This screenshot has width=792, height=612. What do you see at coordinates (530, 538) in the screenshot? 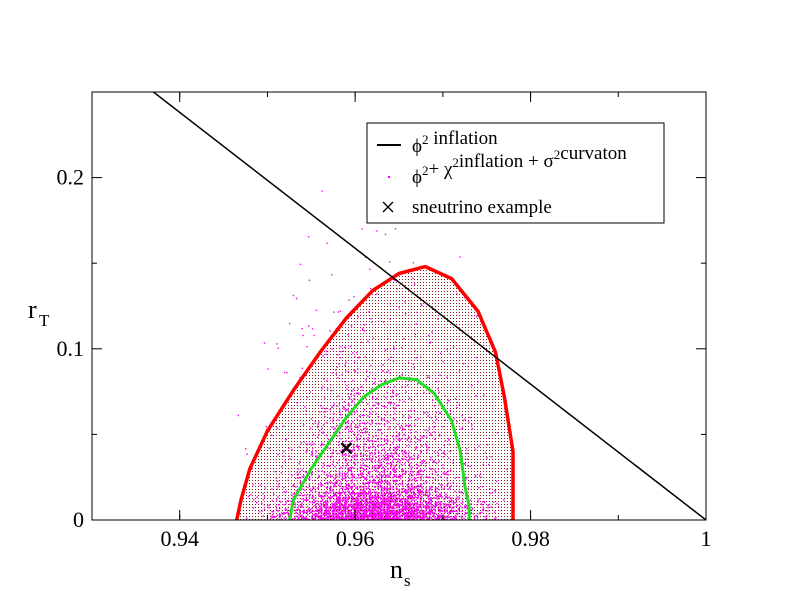
I see `x-tick-label: 0.98` at bounding box center [530, 538].